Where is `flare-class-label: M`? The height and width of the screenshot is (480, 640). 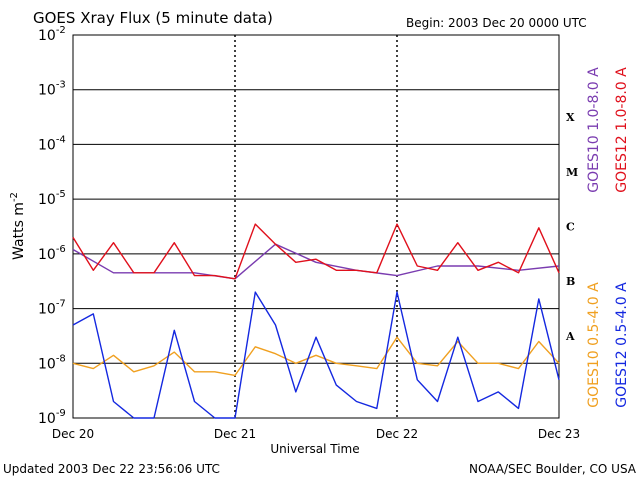 flare-class-label: M is located at coordinates (572, 172).